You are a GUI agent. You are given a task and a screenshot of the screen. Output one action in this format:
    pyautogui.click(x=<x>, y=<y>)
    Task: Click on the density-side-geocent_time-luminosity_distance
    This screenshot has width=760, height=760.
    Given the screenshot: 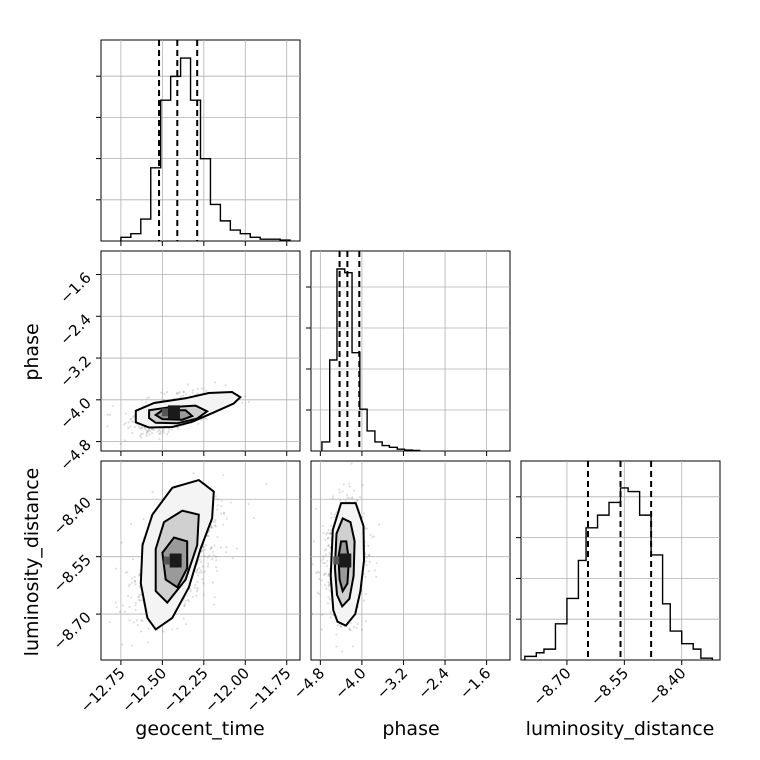 What is the action you would take?
    pyautogui.click(x=166, y=560)
    